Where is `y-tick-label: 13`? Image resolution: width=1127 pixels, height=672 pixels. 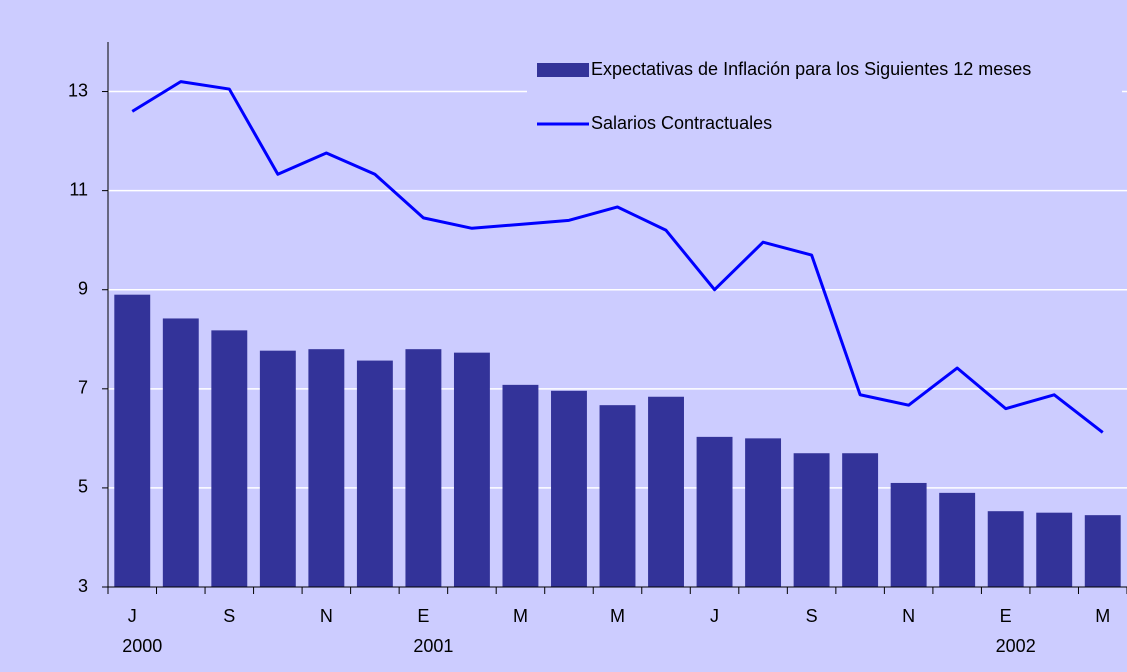 y-tick-label: 13 is located at coordinates (78, 90).